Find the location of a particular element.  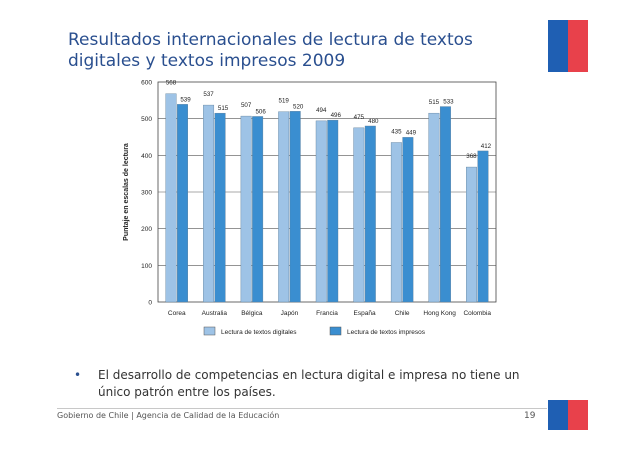

y-tick-label: 400 is located at coordinates (146, 156).